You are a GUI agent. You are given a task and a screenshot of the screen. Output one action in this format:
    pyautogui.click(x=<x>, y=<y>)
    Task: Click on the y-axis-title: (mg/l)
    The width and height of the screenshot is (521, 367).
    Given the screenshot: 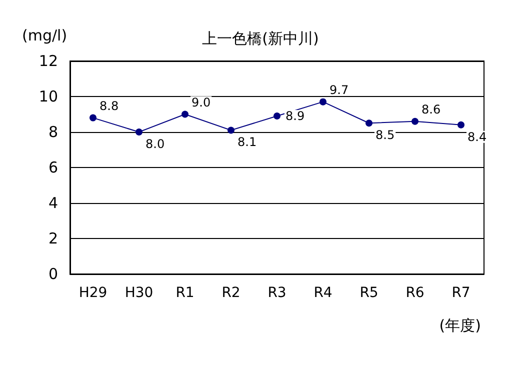 What is the action you would take?
    pyautogui.click(x=45, y=35)
    